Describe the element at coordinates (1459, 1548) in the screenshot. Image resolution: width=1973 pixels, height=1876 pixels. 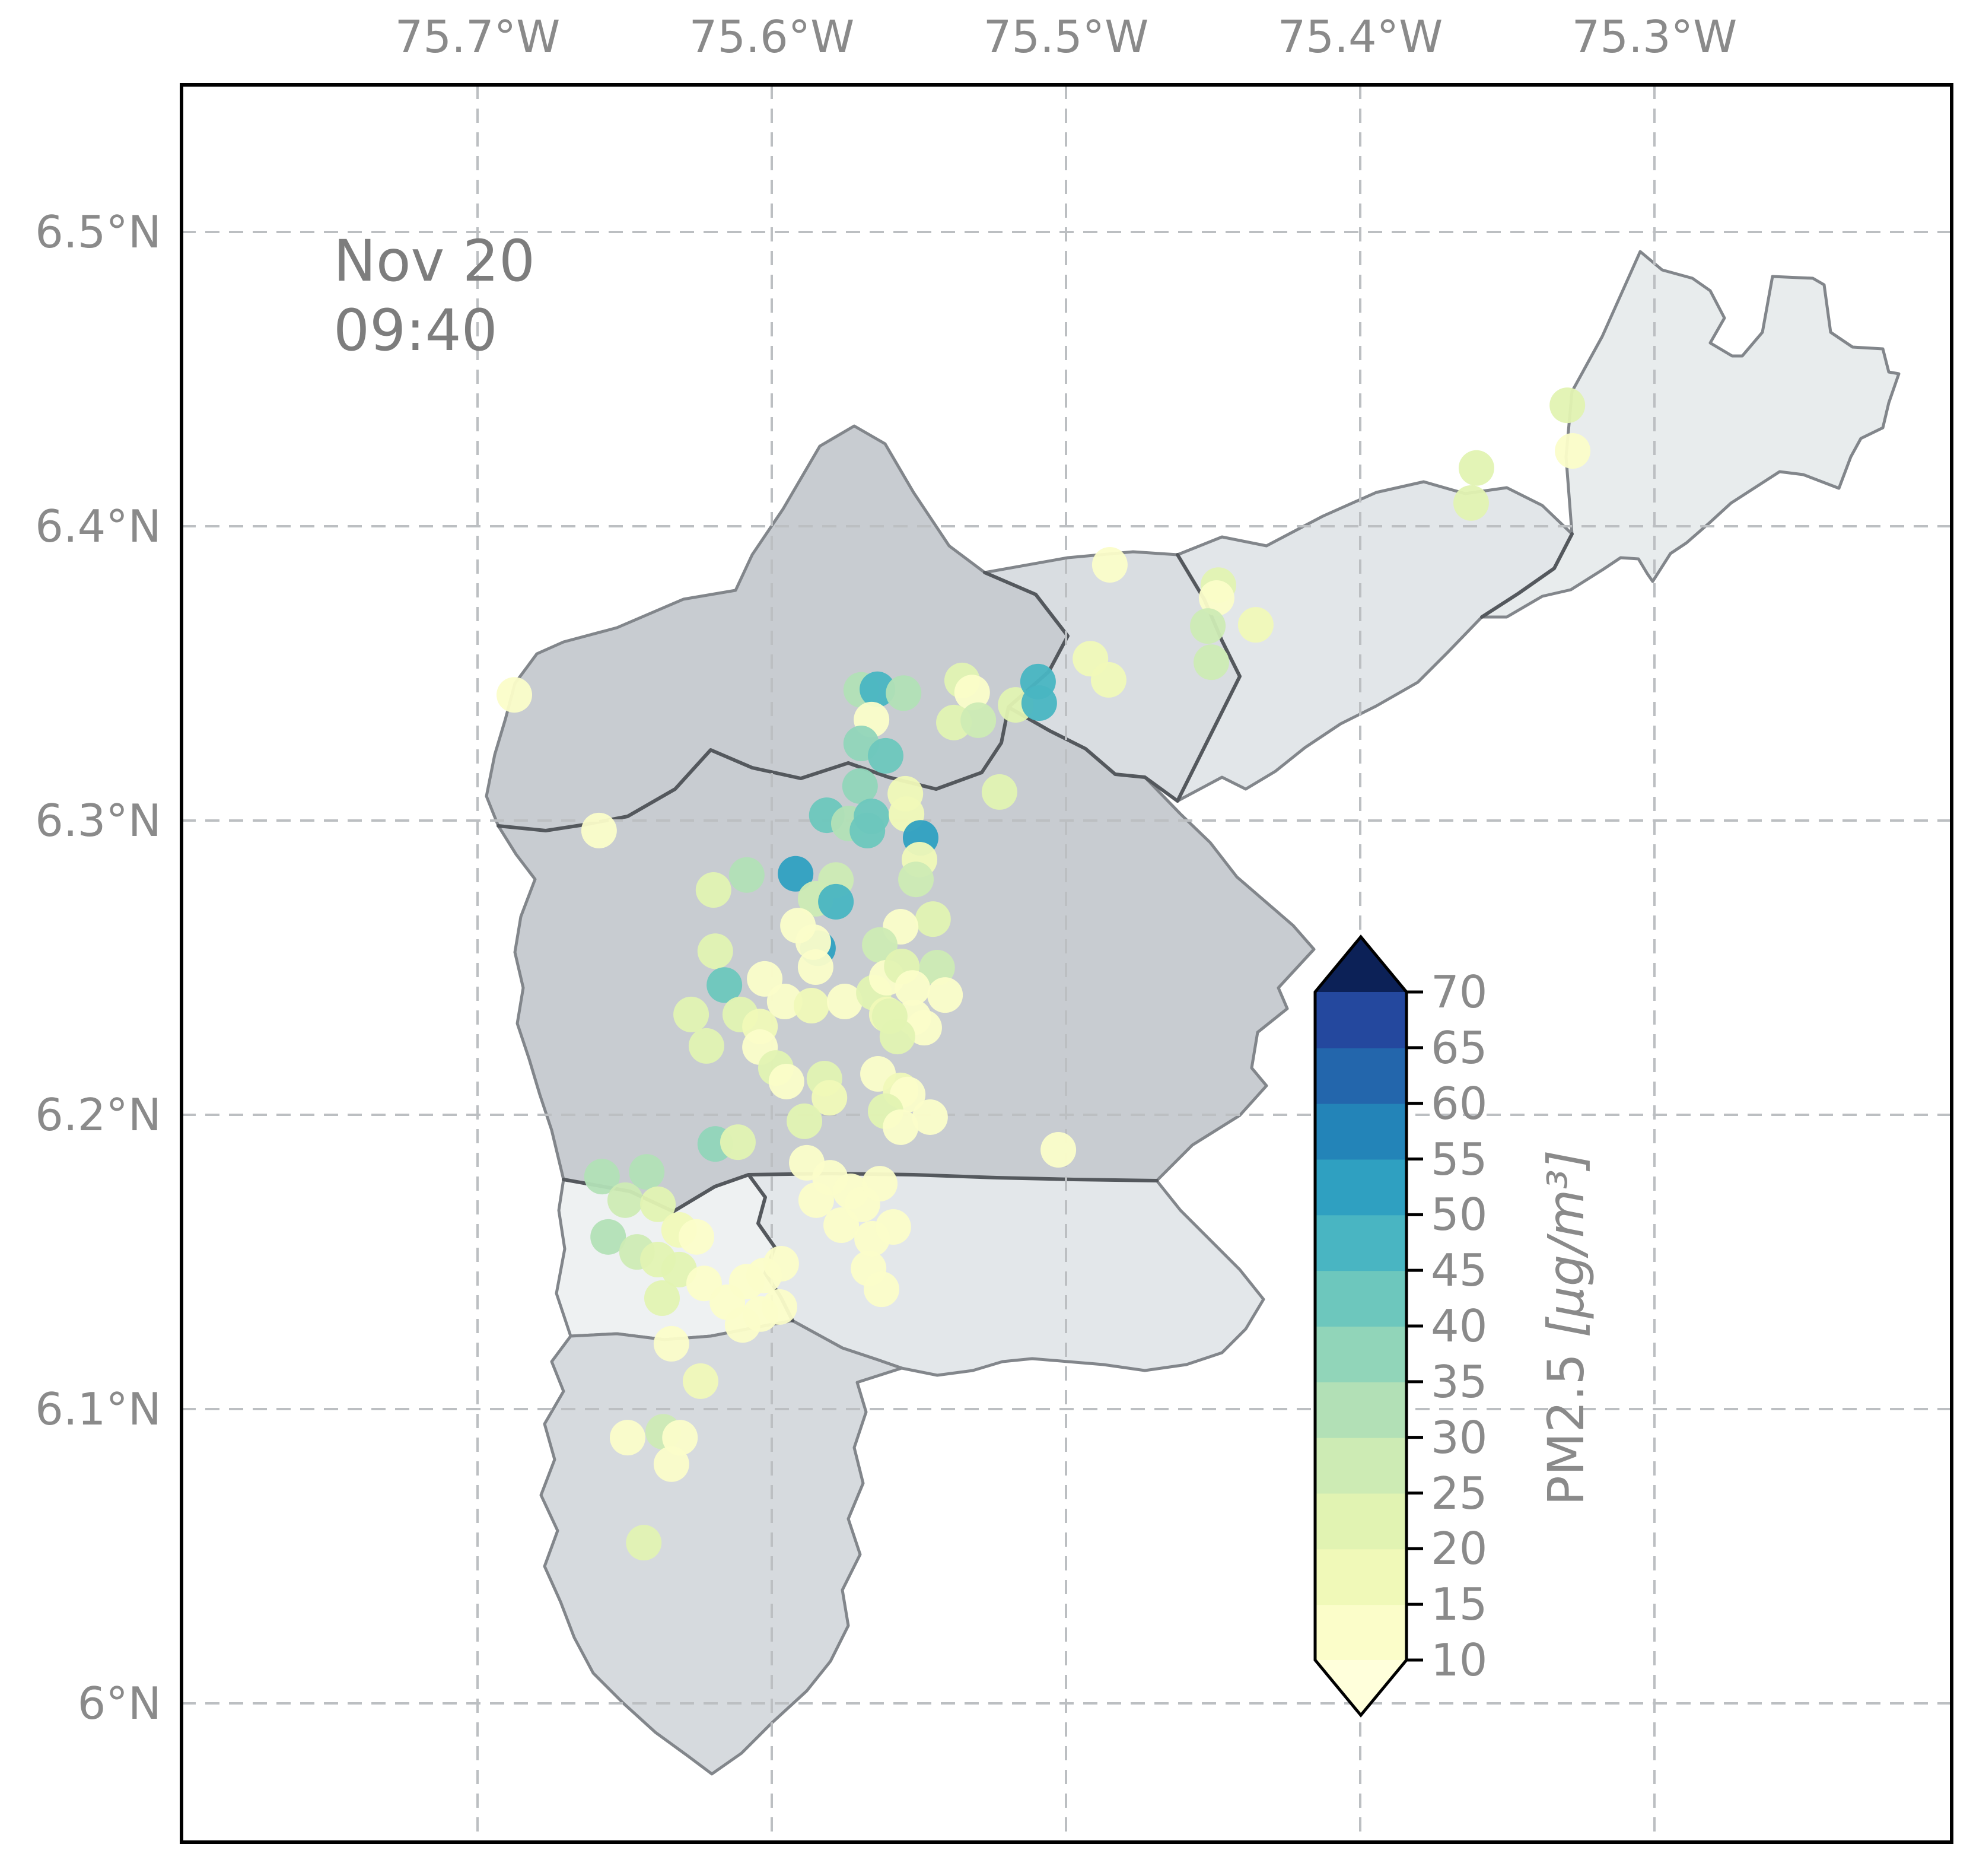
I see `colorbar-tick-label-20: 20` at that location.